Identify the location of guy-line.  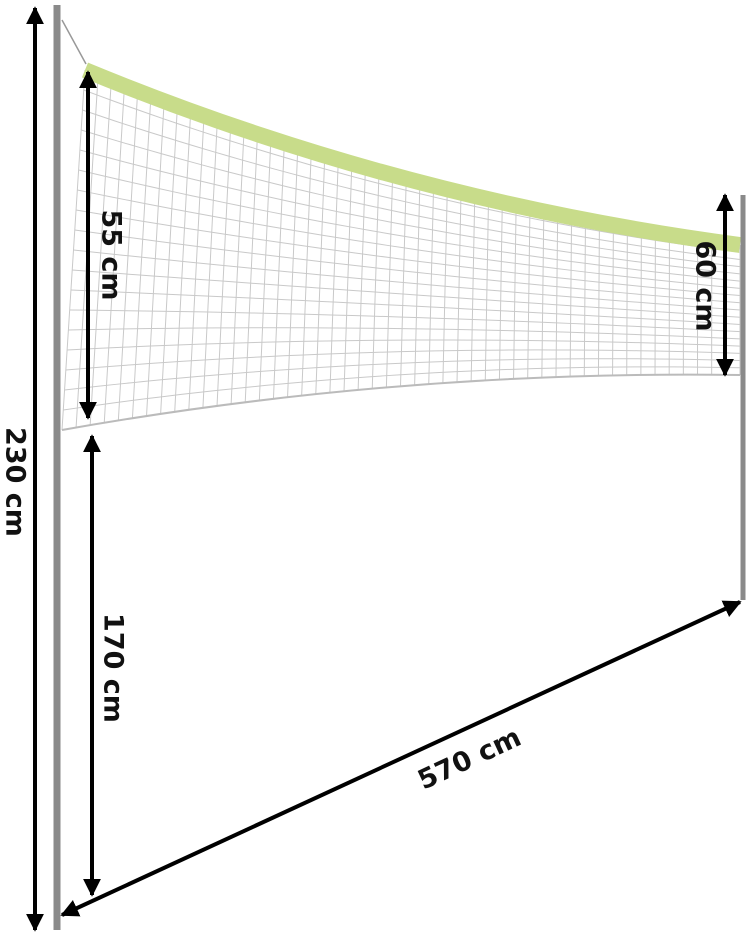
(74, 42).